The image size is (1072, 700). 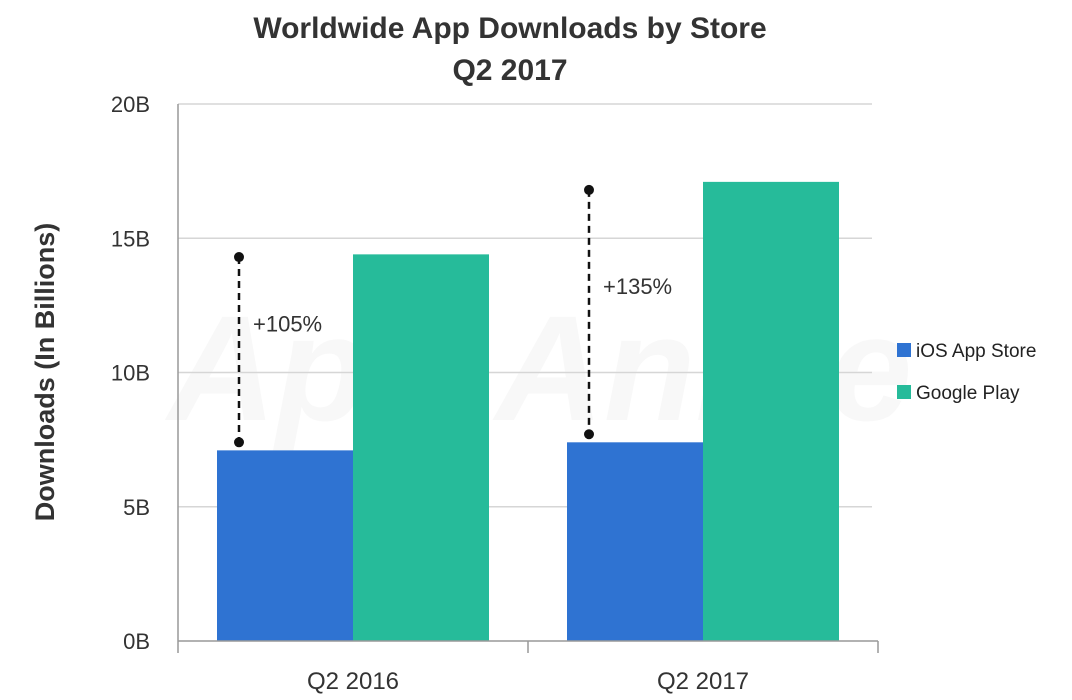 I want to click on x-tick-label: Q2 2016, so click(x=353, y=681).